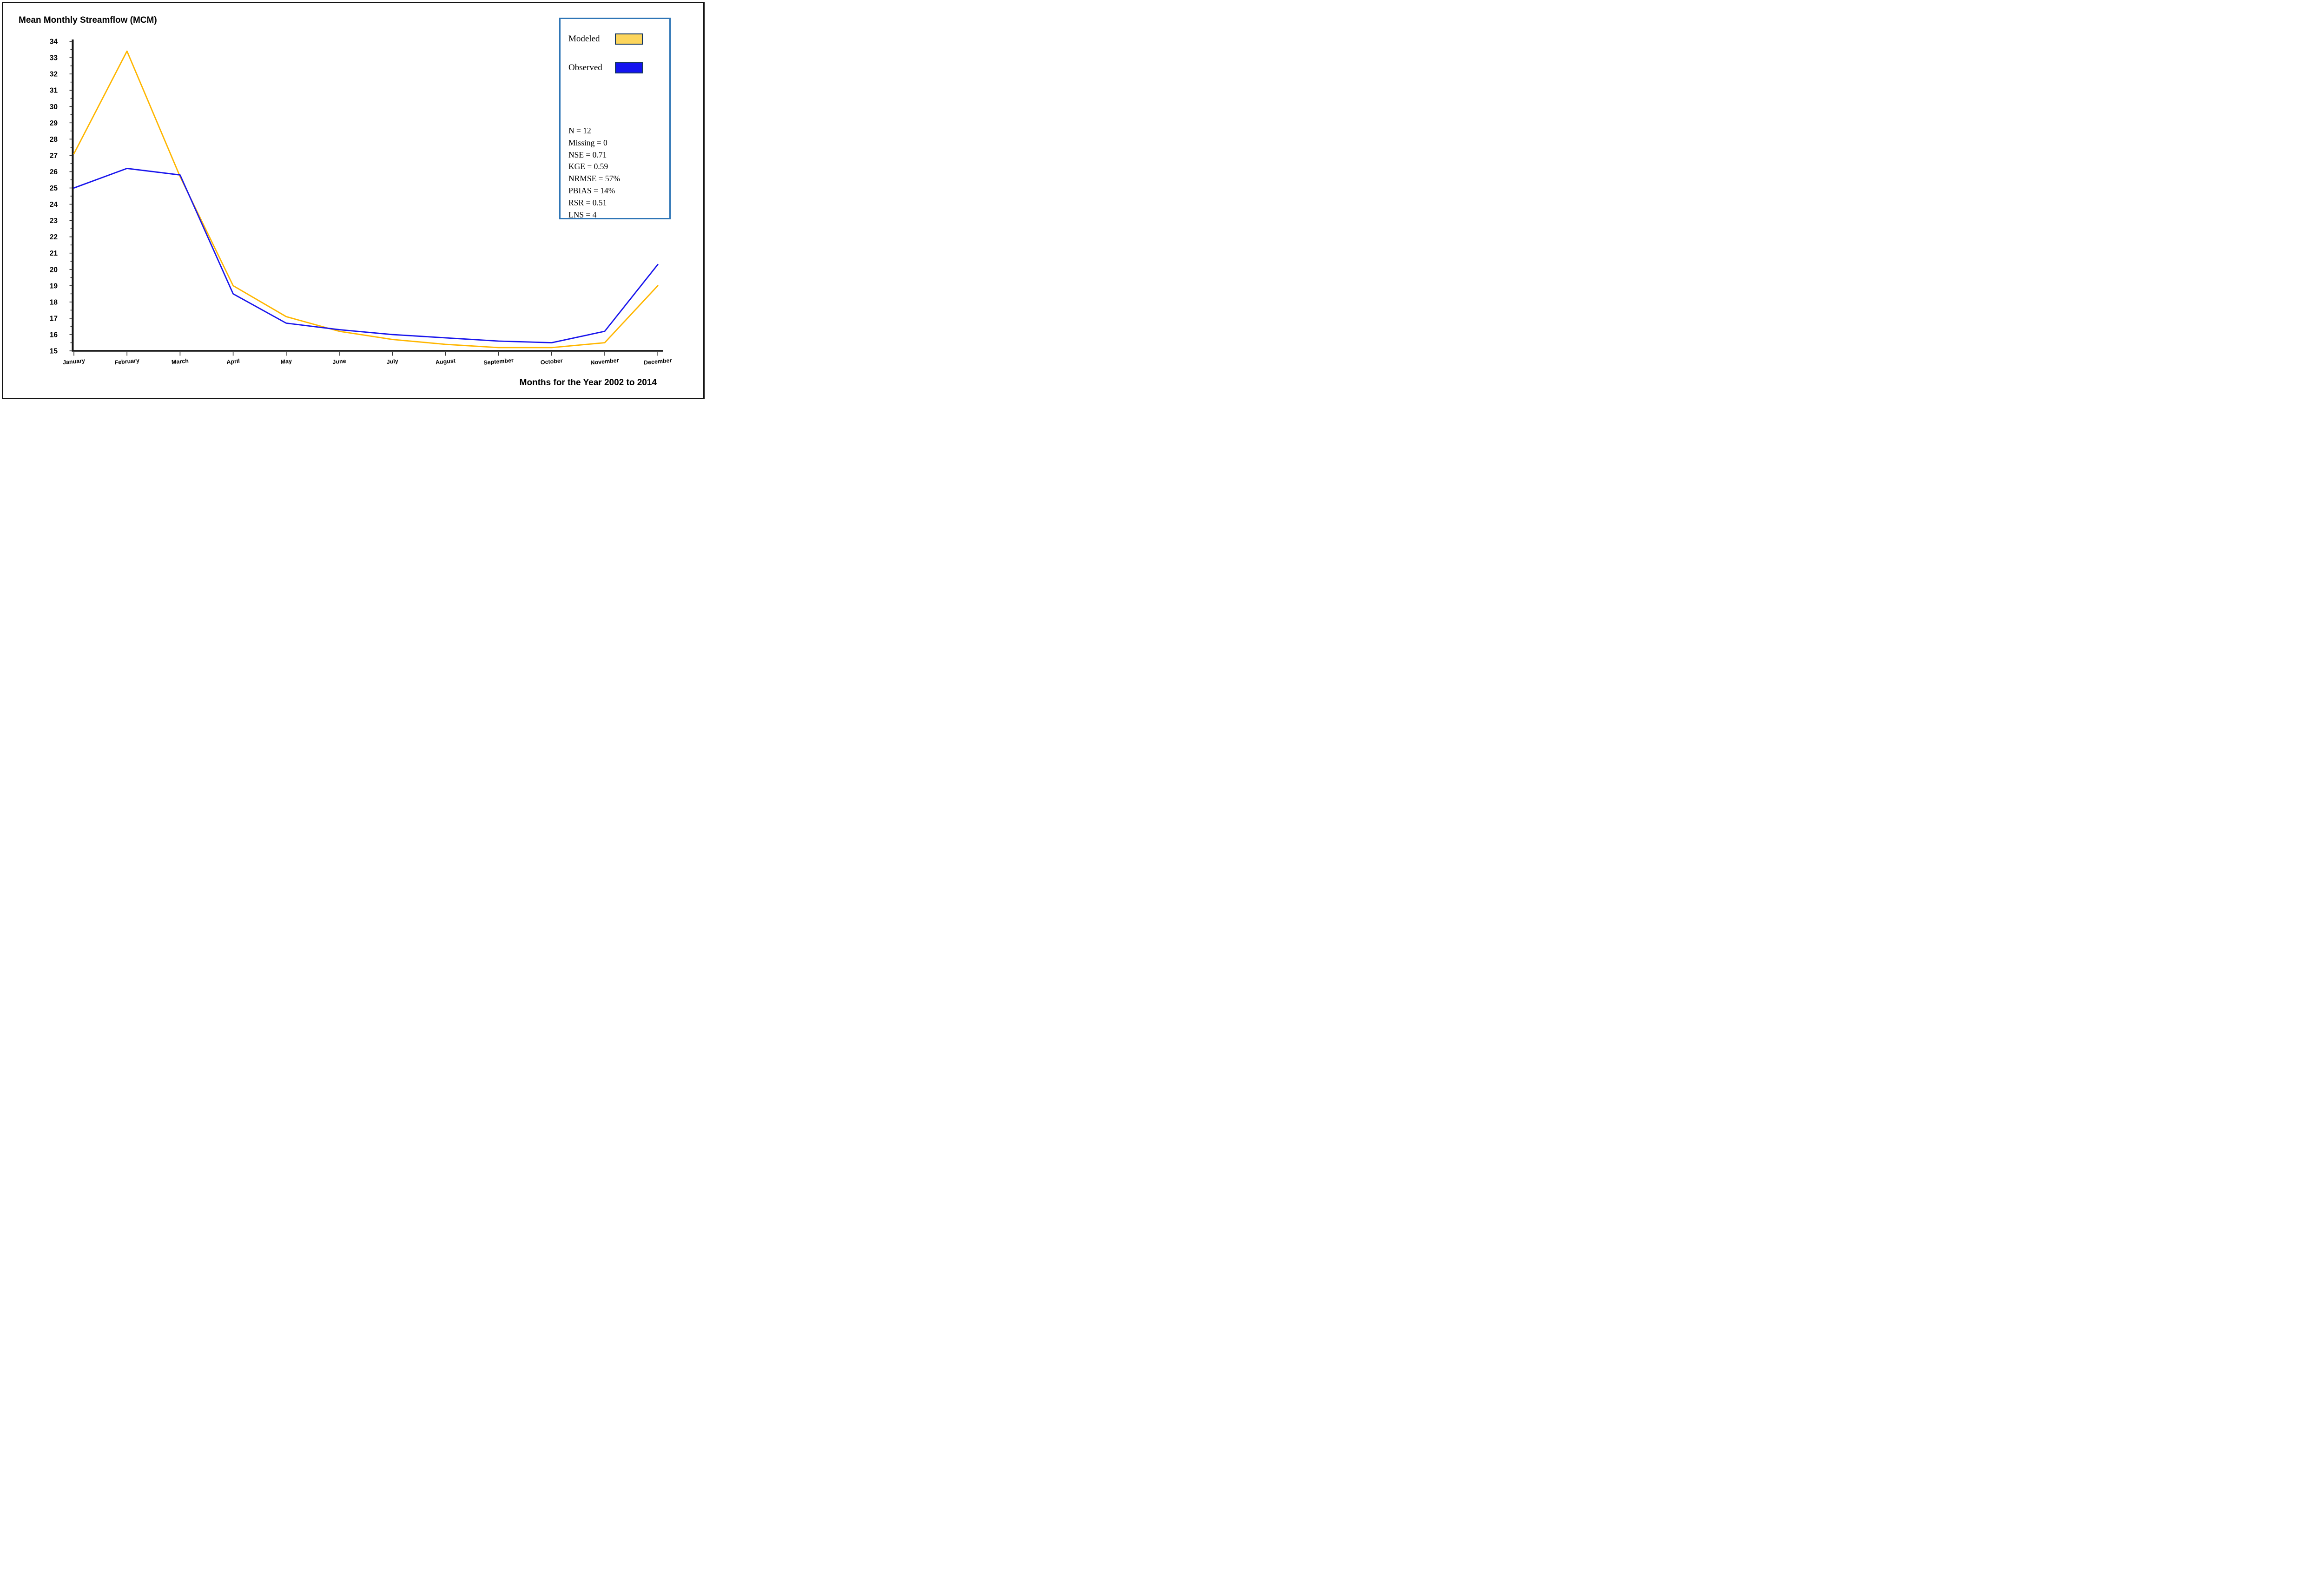 The image size is (2324, 1593). Describe the element at coordinates (54, 335) in the screenshot. I see `y-tick-label: 16` at that location.